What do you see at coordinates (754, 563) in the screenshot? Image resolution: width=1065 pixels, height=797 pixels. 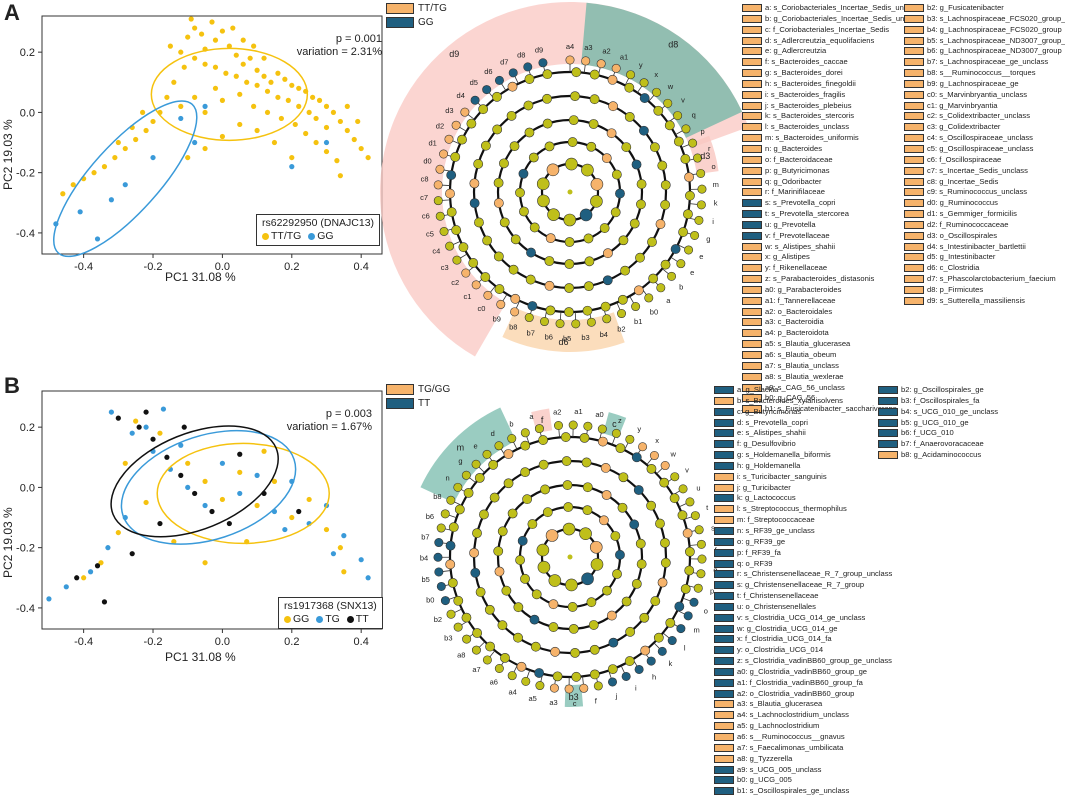 I see `taxa-label: q: o_RF39` at bounding box center [754, 563].